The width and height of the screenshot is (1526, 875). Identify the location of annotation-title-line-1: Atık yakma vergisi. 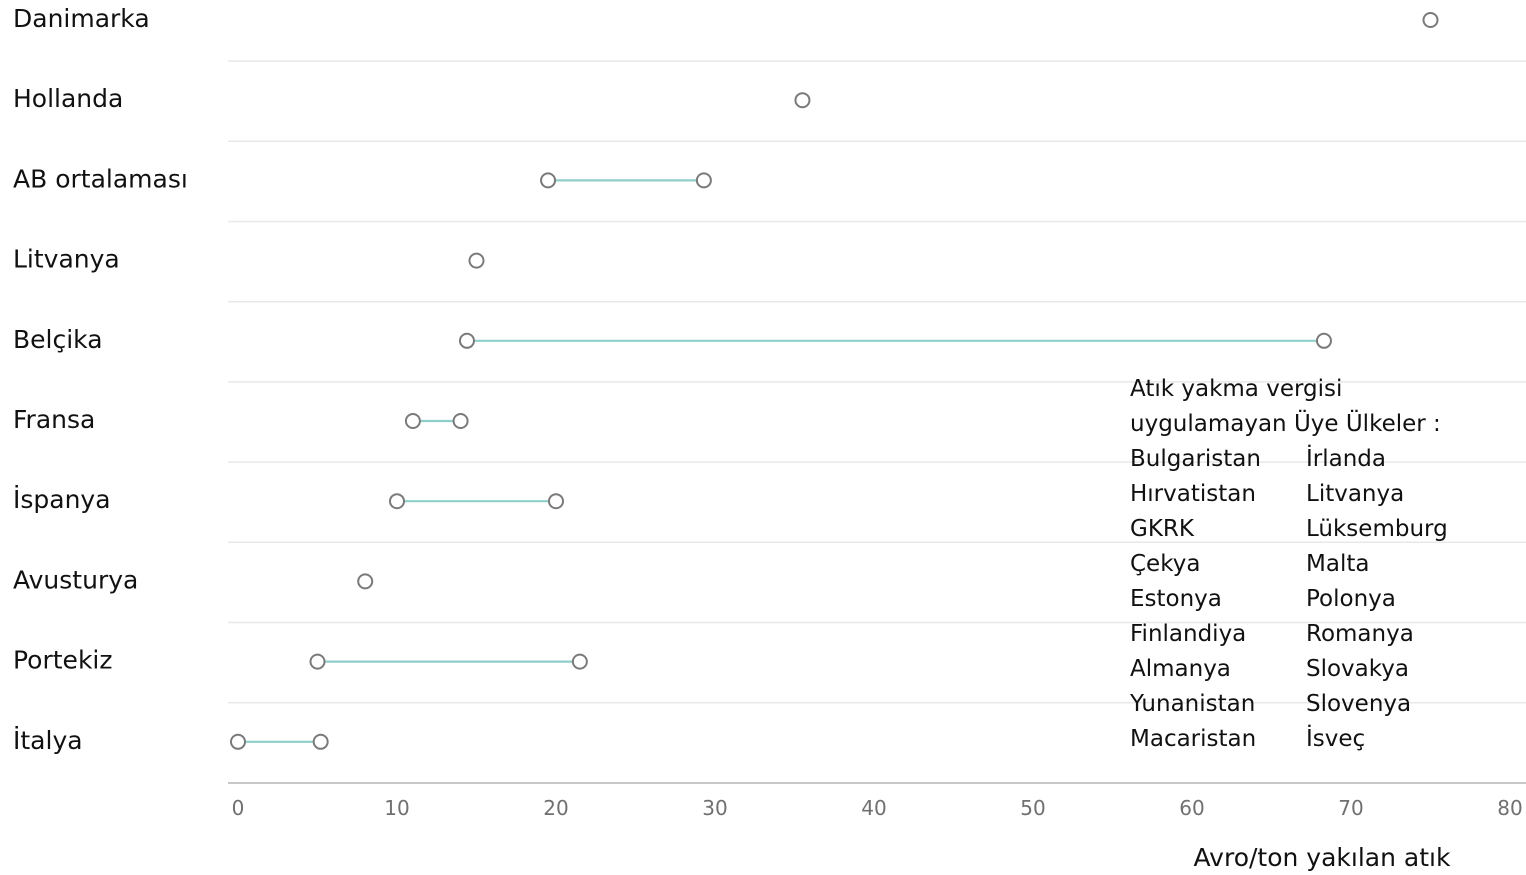
(1236, 389).